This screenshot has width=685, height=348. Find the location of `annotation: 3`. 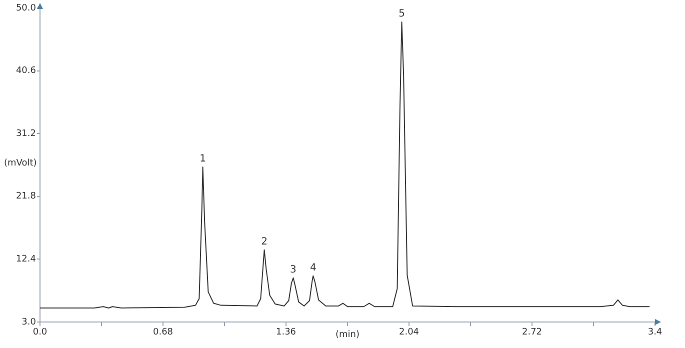

annotation: 3 is located at coordinates (293, 270).